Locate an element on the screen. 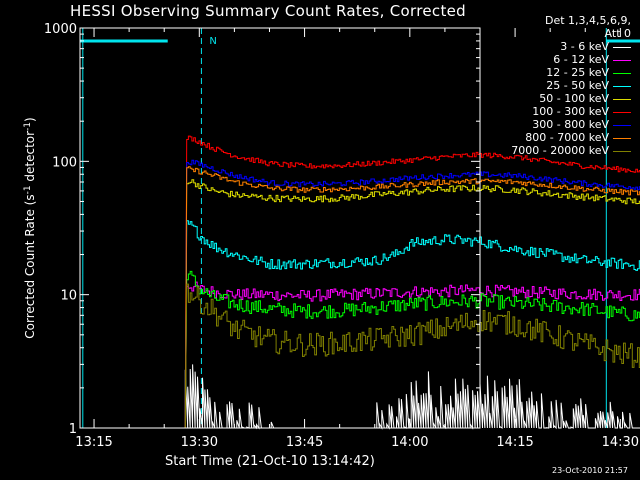  legend-entry: 12 - 25 keV is located at coordinates (558, 72).